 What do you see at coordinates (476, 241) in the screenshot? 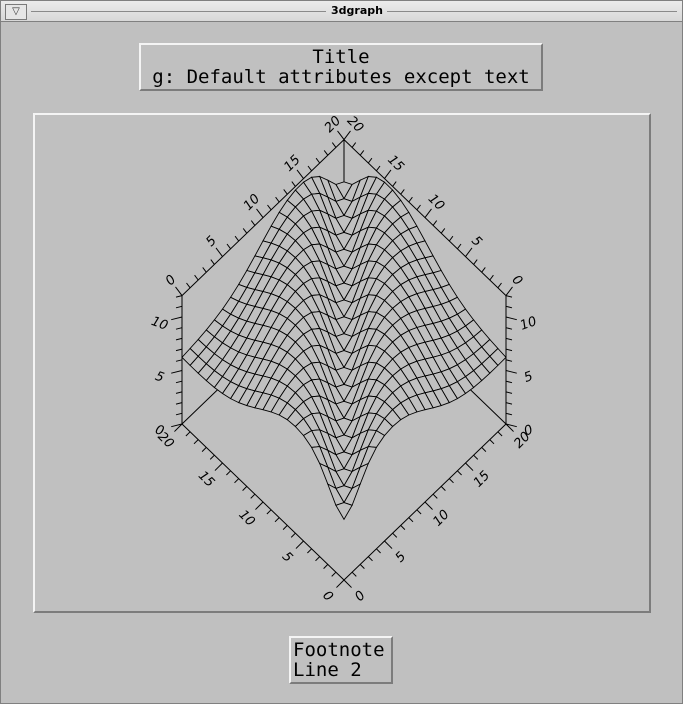
I see `top-x-axis-tick-label: 5` at bounding box center [476, 241].